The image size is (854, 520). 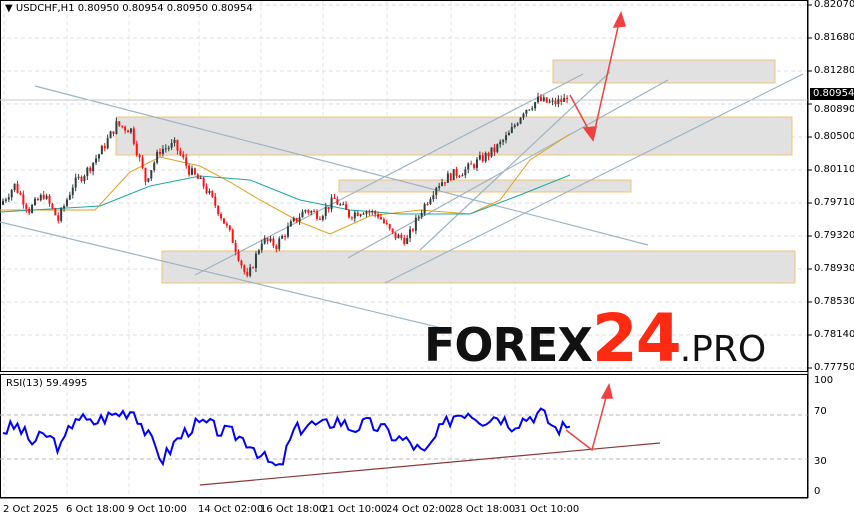 I want to click on time-tick: 6 Oct 18:00, so click(x=95, y=509).